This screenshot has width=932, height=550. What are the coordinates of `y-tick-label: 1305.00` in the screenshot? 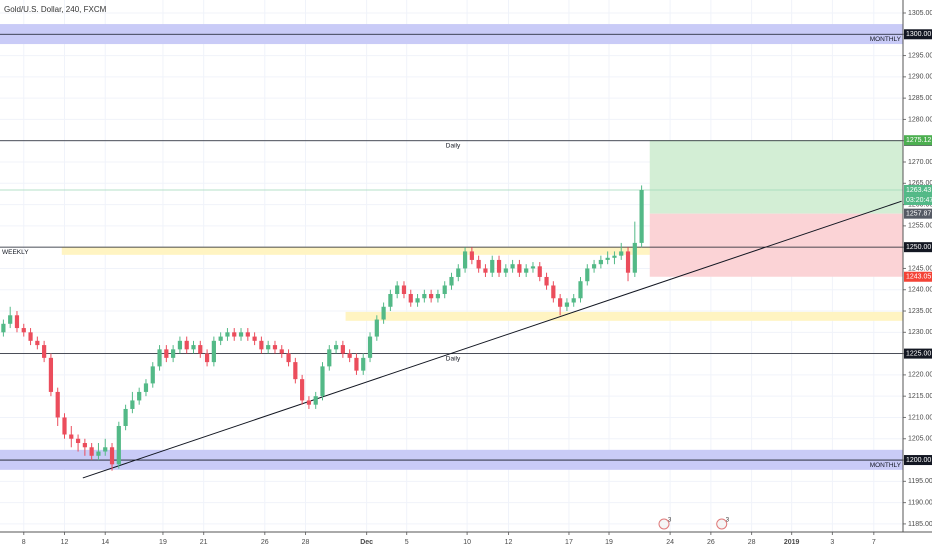 It's located at (920, 13).